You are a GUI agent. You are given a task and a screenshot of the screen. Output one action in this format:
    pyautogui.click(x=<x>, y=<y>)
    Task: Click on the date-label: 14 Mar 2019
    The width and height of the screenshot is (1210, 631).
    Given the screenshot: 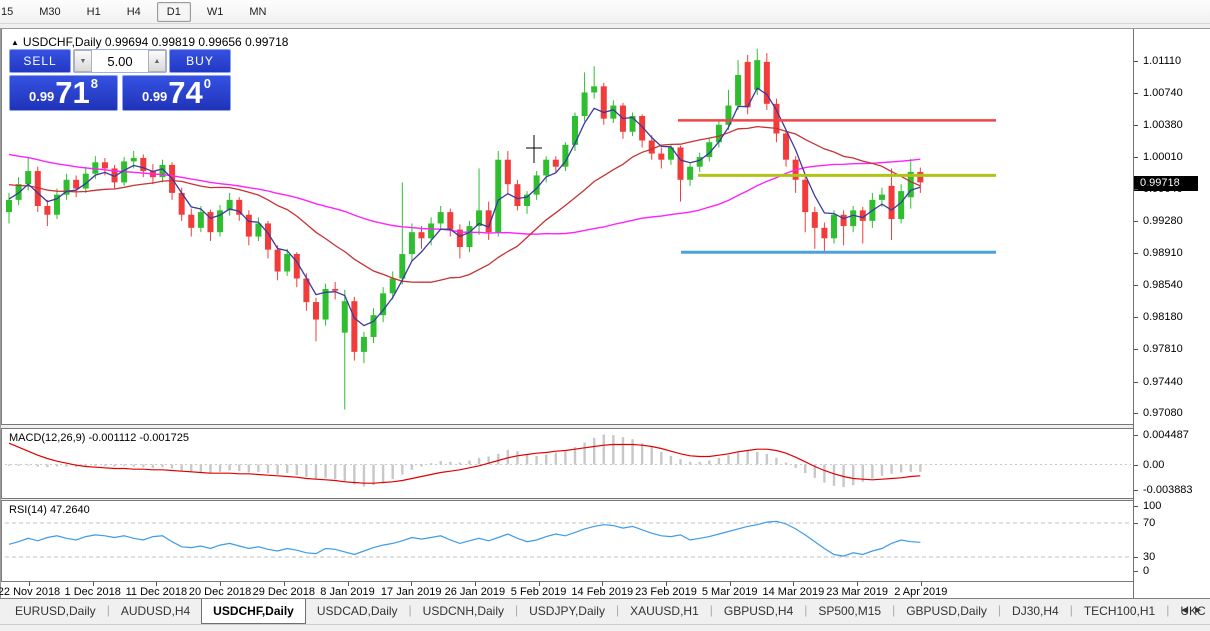 What is the action you would take?
    pyautogui.click(x=793, y=592)
    